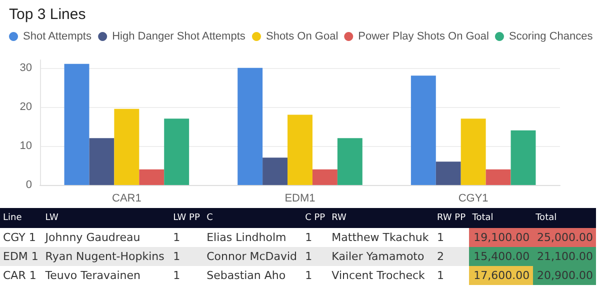 Image resolution: width=600 pixels, height=289 pixels. I want to click on legend-label: Power Play Shots On Goal, so click(423, 36).